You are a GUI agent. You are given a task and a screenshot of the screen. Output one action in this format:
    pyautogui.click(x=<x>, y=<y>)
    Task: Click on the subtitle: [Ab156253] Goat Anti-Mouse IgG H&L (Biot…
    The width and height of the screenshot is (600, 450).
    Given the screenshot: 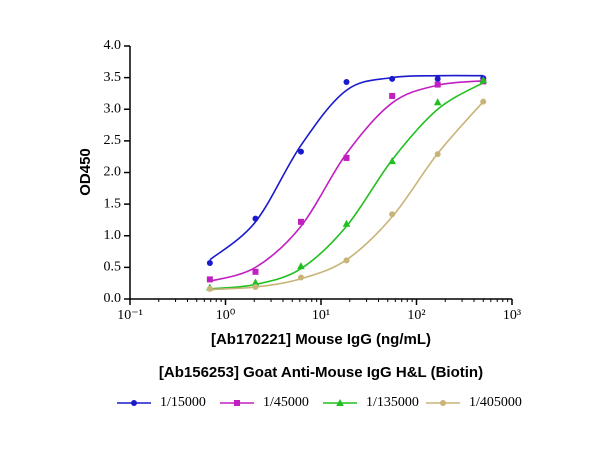 What is the action you would take?
    pyautogui.click(x=321, y=372)
    